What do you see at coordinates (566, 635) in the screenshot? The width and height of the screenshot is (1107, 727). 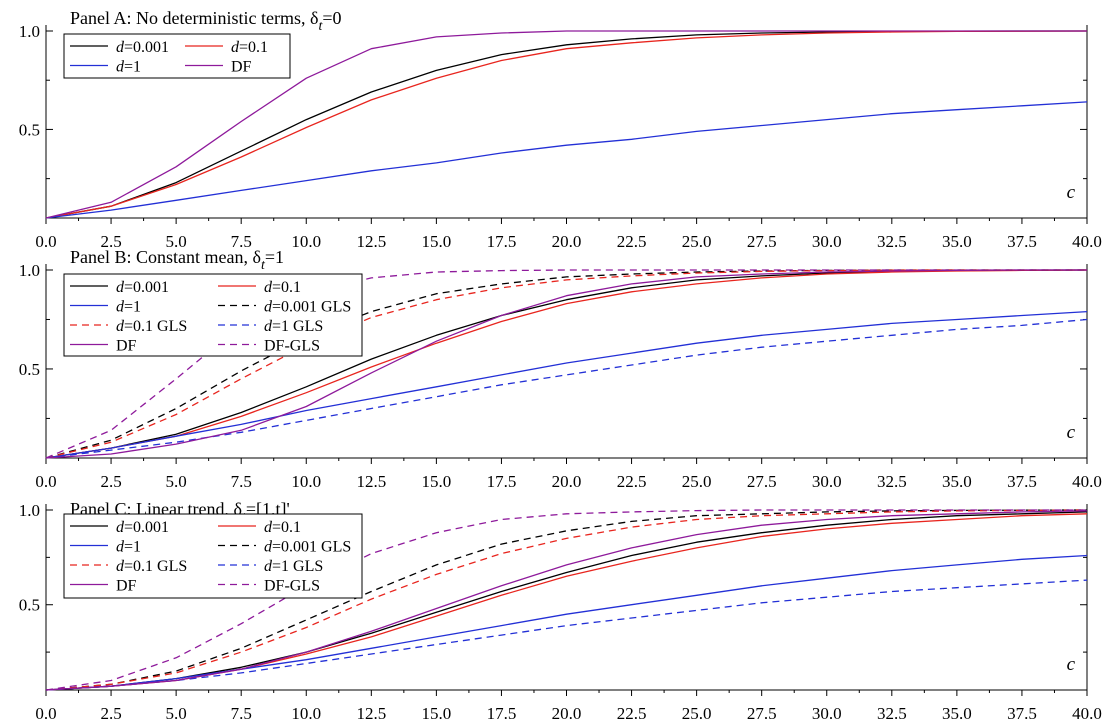 I see `series-line` at bounding box center [566, 635].